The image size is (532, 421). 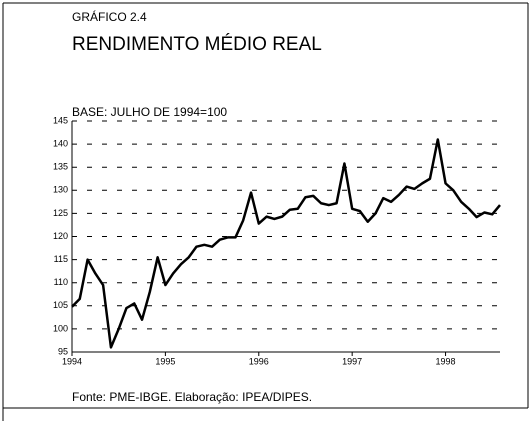 What do you see at coordinates (60, 120) in the screenshot?
I see `y-tick-label: 145` at bounding box center [60, 120].